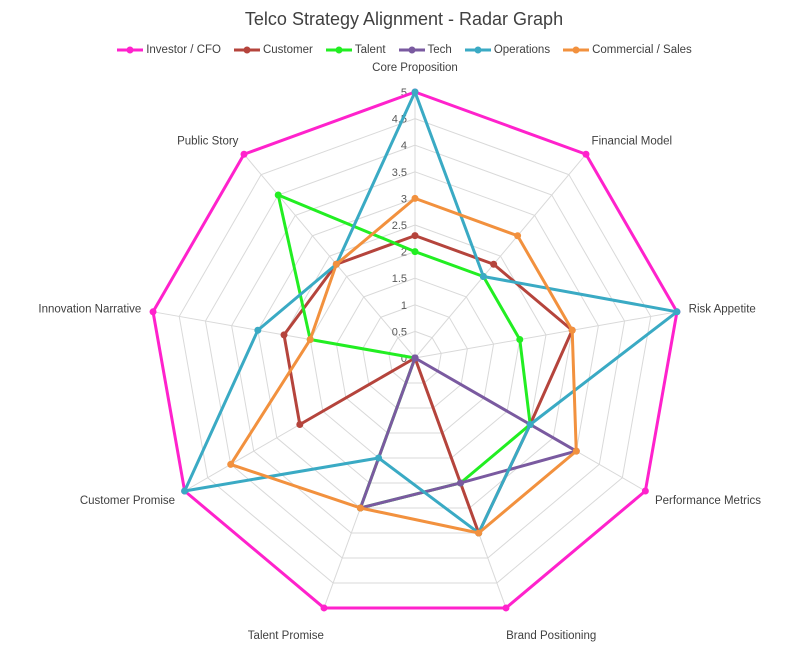 The height and width of the screenshot is (653, 808). I want to click on legend-item: Customer, so click(273, 50).